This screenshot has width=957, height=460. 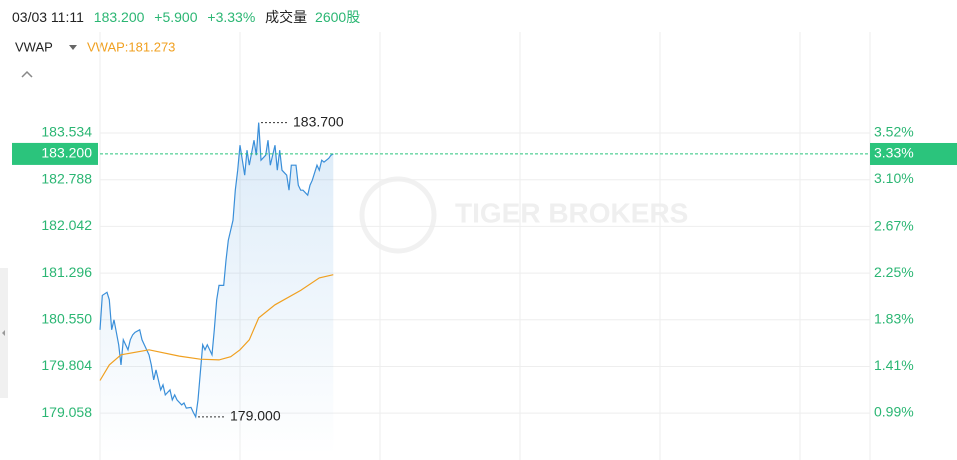 What do you see at coordinates (571, 212) in the screenshot?
I see `watermark: TIGER BROKERS` at bounding box center [571, 212].